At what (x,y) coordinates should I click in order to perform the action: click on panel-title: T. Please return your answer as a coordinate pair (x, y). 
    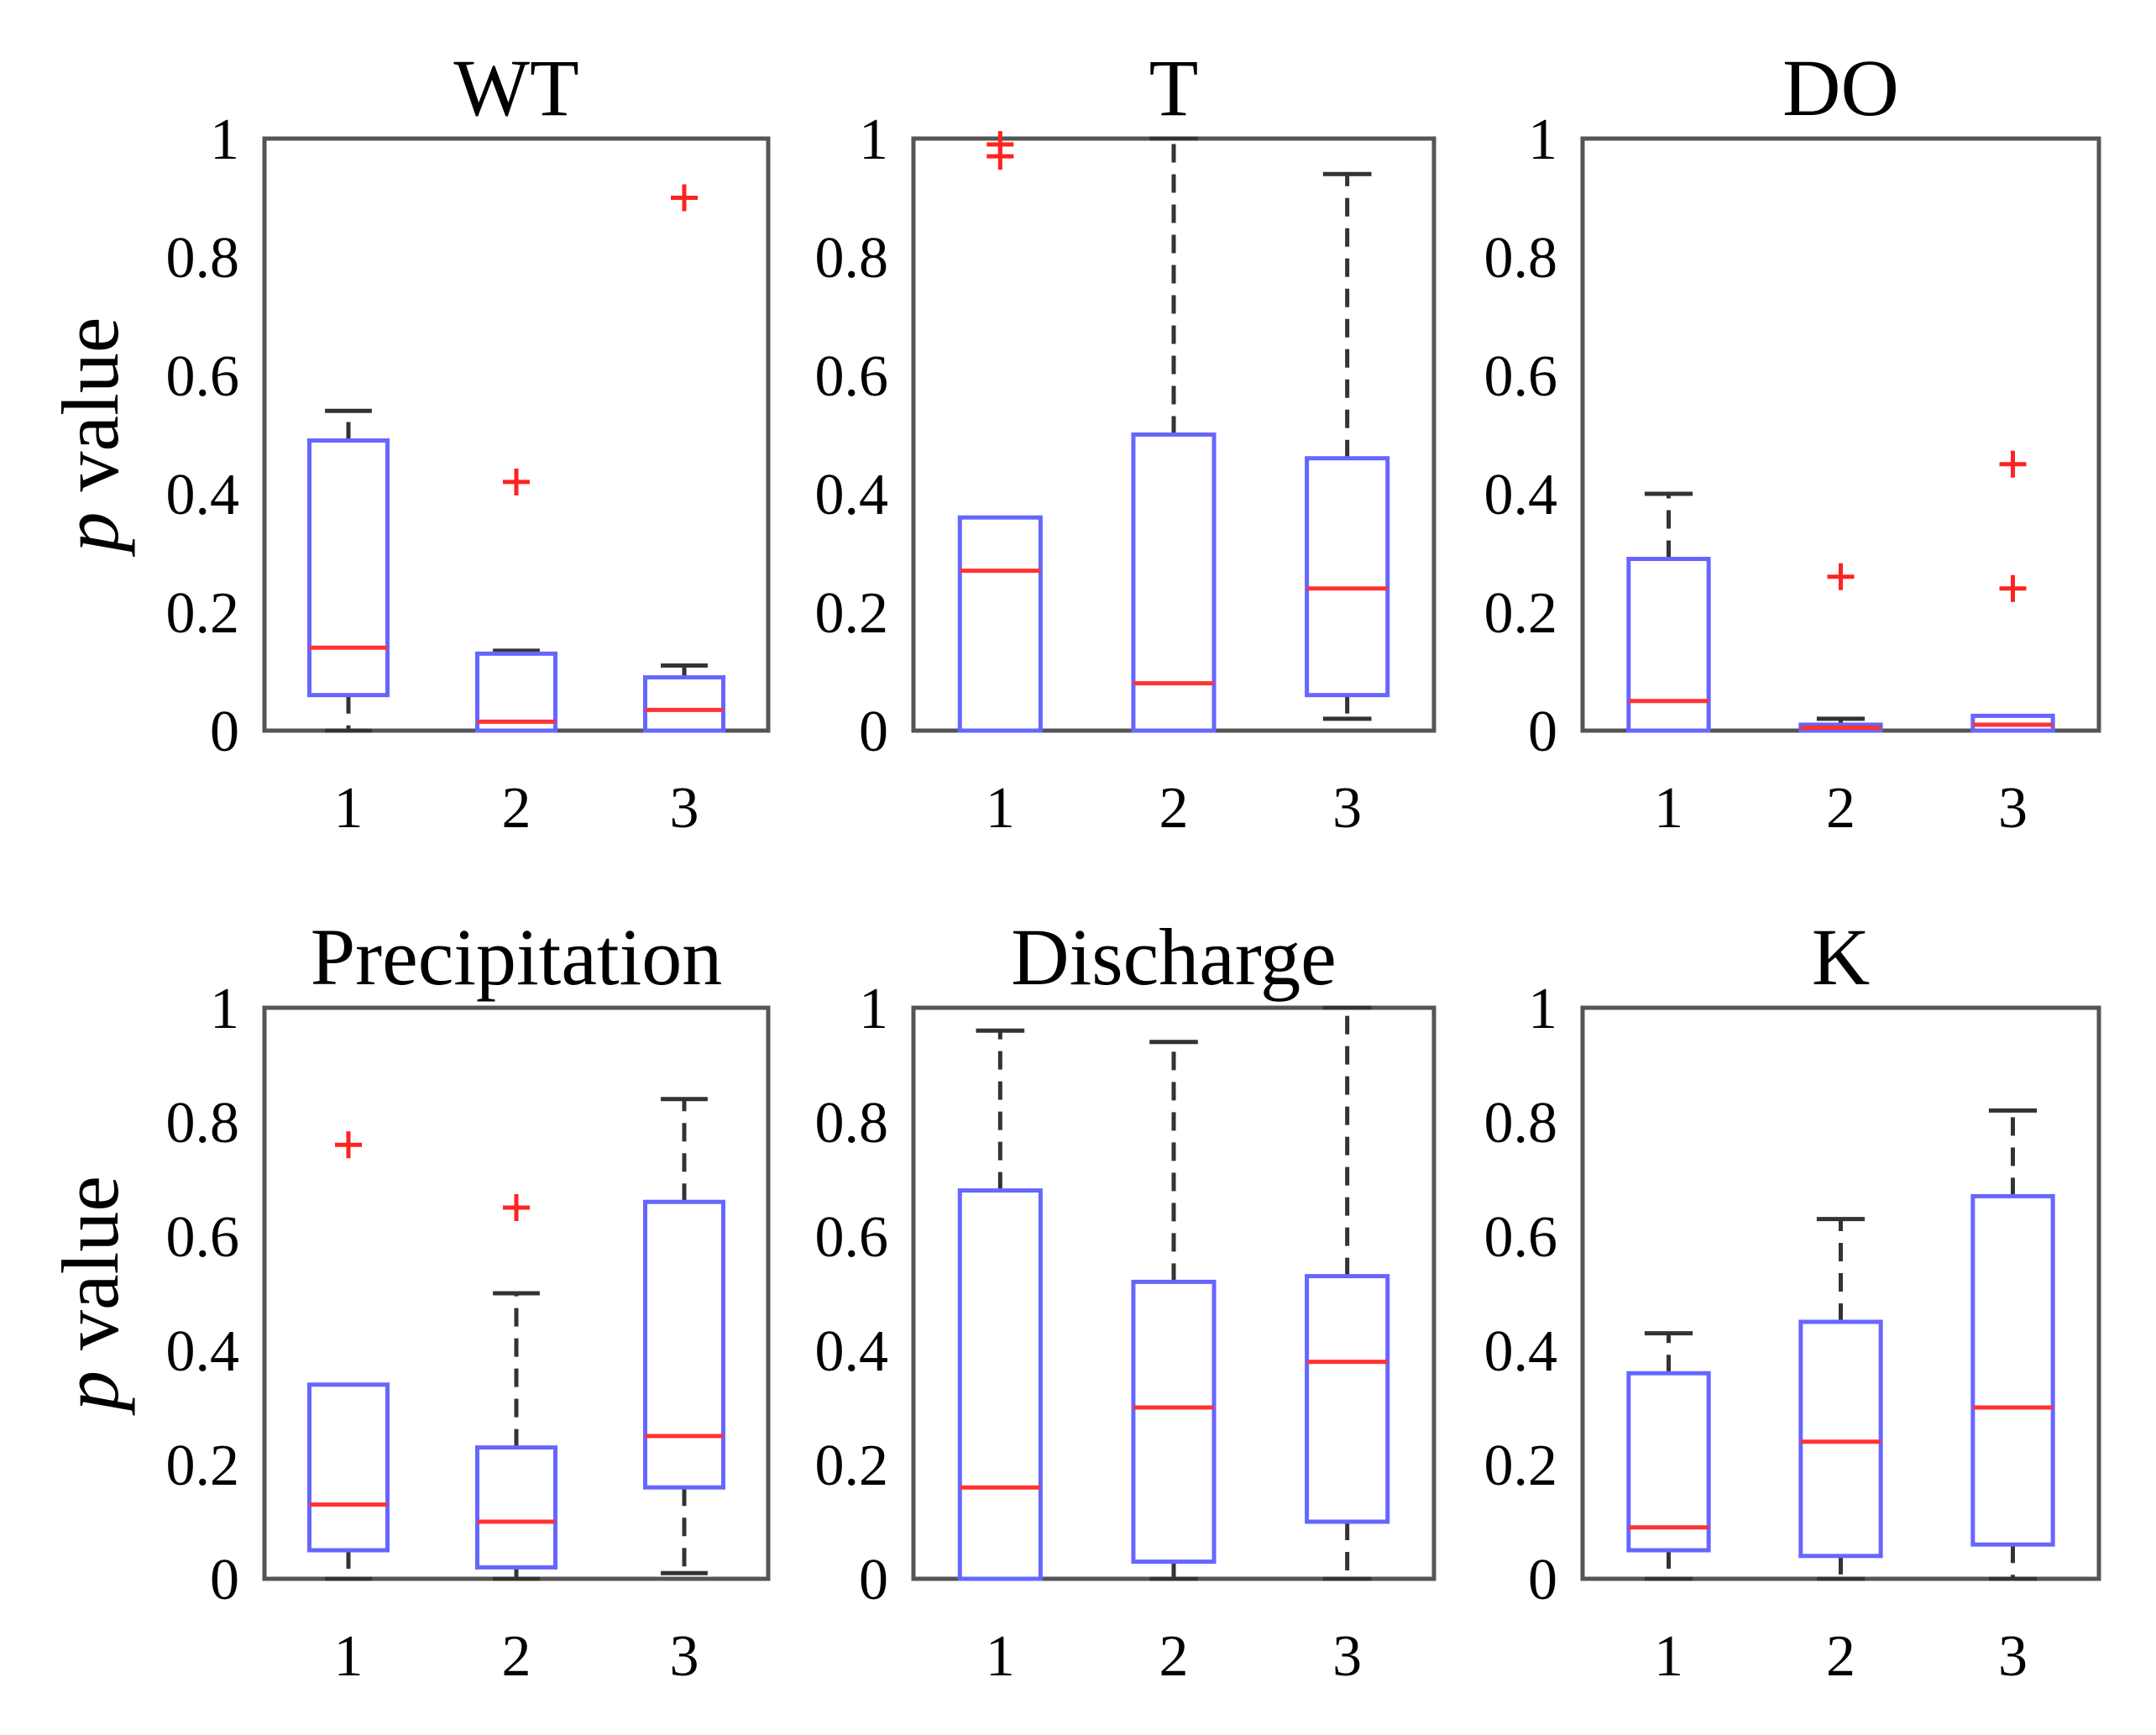
    Looking at the image, I should click on (1174, 88).